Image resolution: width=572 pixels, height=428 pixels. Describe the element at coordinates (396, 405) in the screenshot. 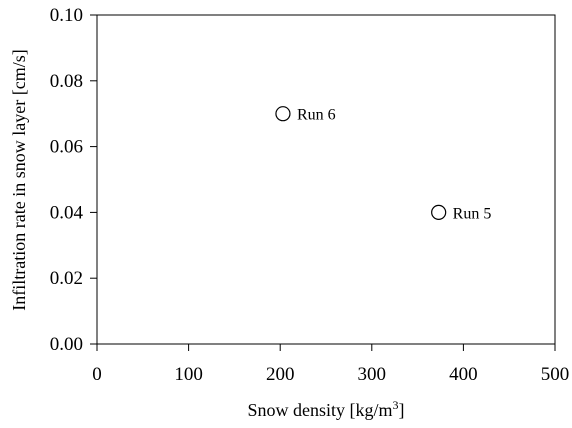

I see `x-axis-title-sup: 3` at that location.